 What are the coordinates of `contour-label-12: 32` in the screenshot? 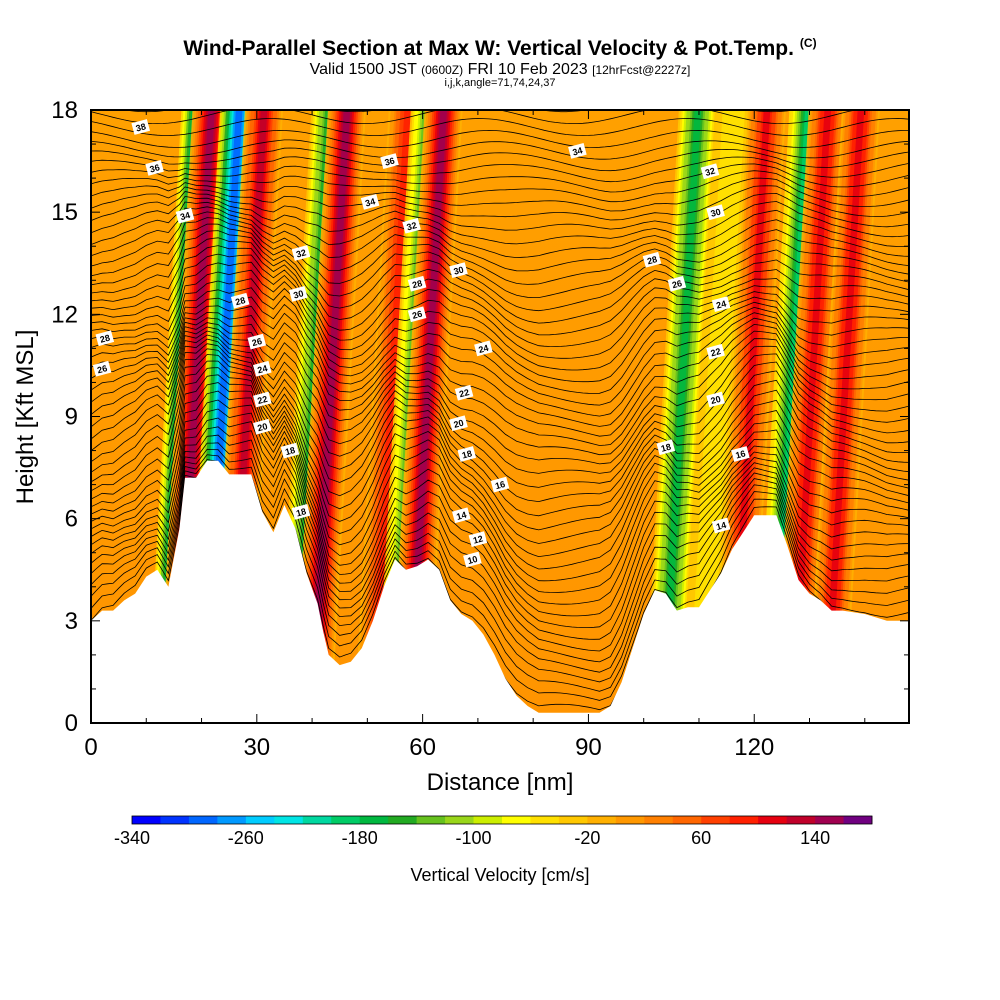 It's located at (301, 253).